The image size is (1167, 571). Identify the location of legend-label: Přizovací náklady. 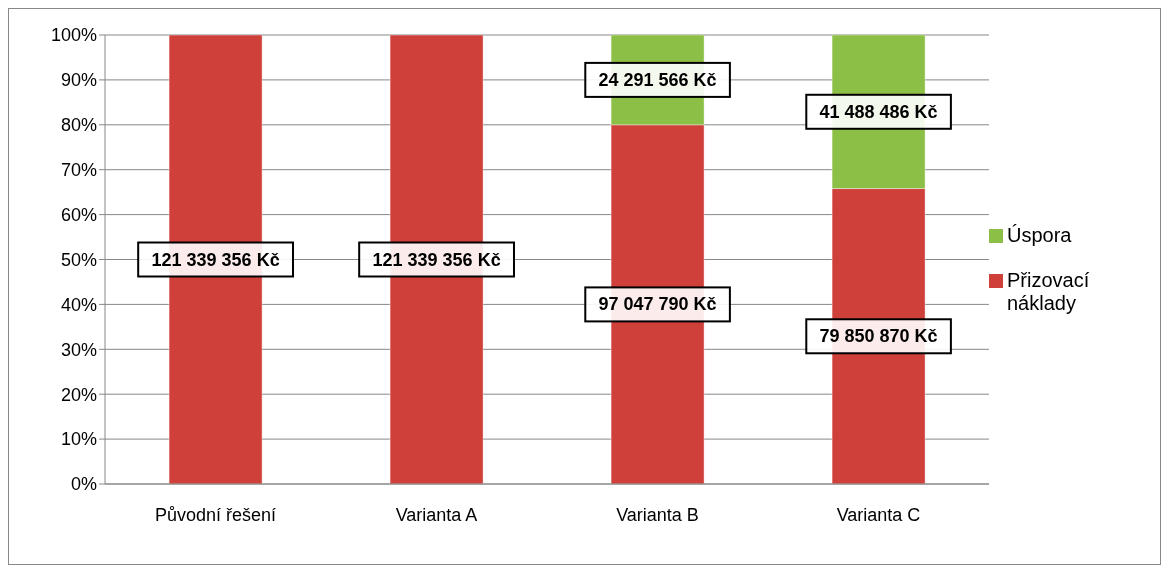
(1049, 292).